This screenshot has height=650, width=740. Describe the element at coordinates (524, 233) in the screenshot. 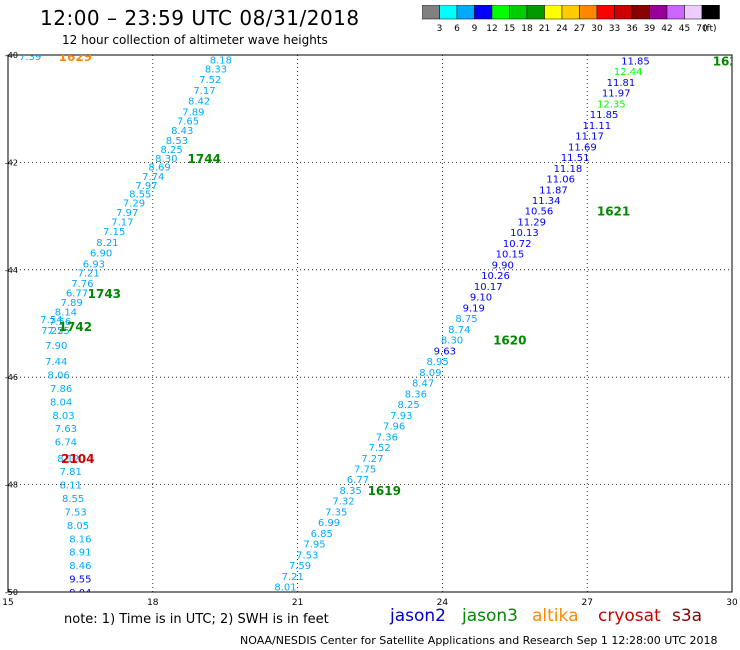

I see `wave-height-value: 10.13` at that location.